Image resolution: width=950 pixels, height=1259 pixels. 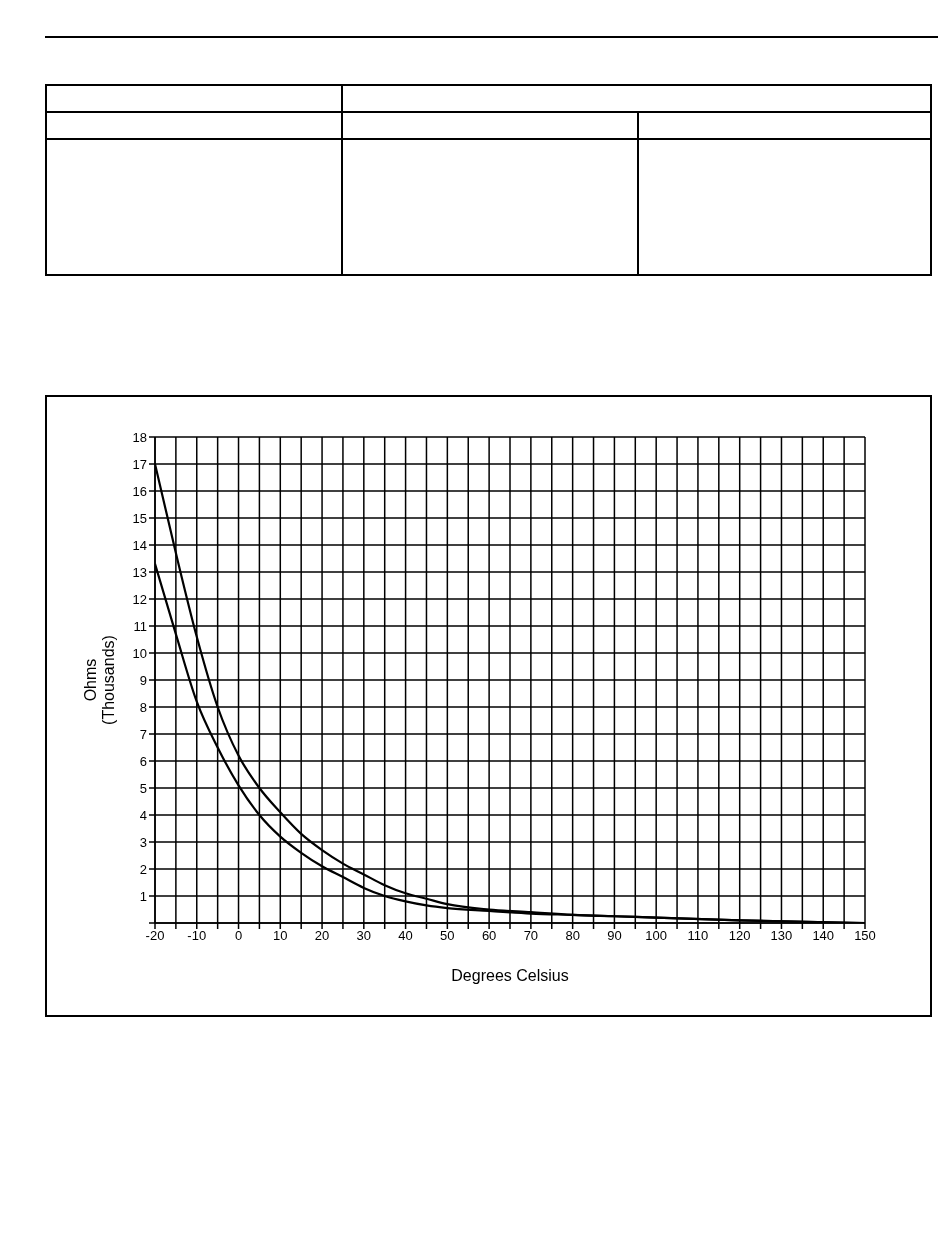 I want to click on y-tick-label: 7, so click(x=143, y=734).